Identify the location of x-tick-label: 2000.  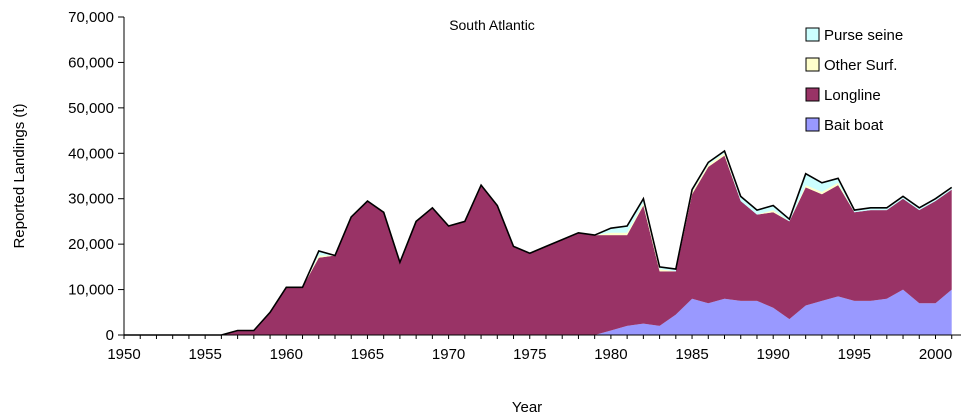
(935, 354).